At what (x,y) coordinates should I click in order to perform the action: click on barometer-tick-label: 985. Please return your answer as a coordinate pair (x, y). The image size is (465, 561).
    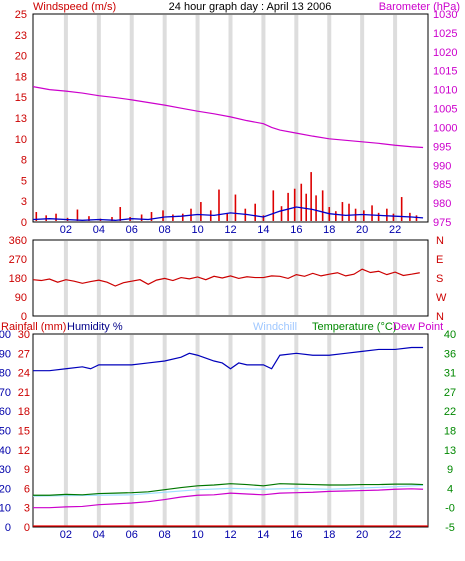
    Looking at the image, I should click on (442, 185).